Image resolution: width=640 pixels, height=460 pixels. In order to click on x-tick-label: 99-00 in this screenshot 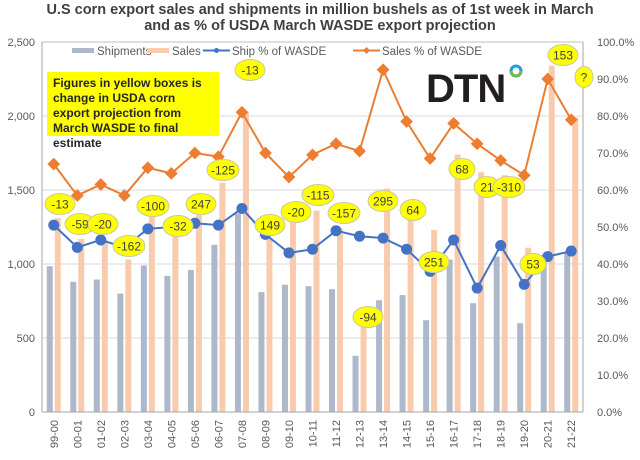, I will do `click(55, 434)`.